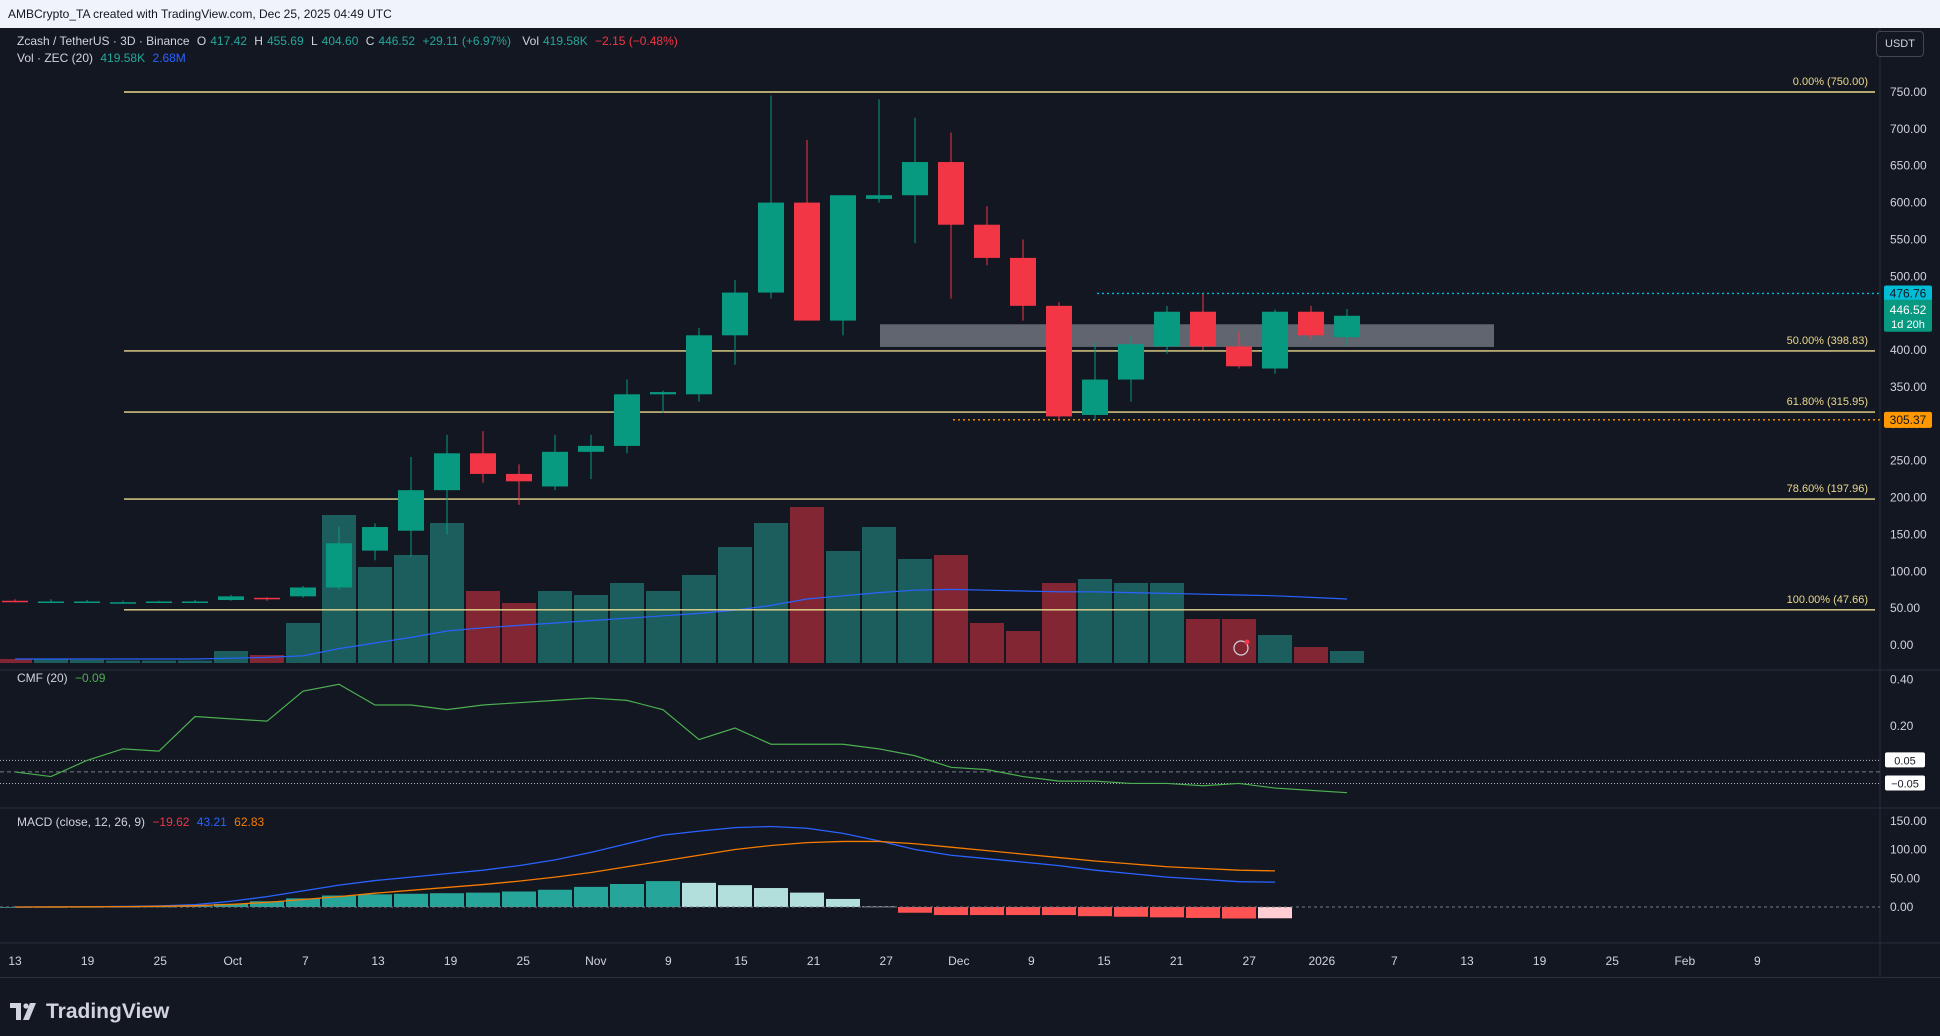  I want to click on macd-axis-tick: 0.00, so click(1902, 907).